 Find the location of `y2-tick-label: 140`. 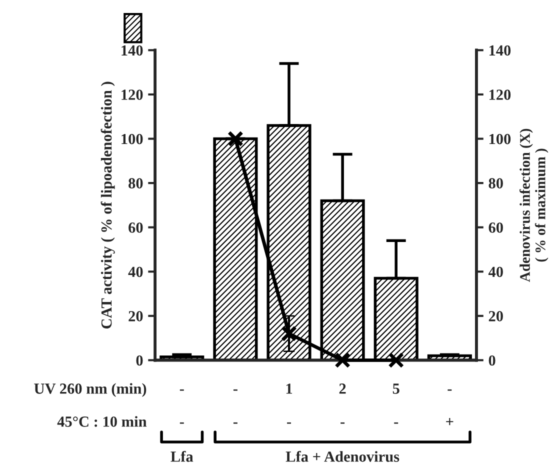

y2-tick-label: 140 is located at coordinates (500, 50).